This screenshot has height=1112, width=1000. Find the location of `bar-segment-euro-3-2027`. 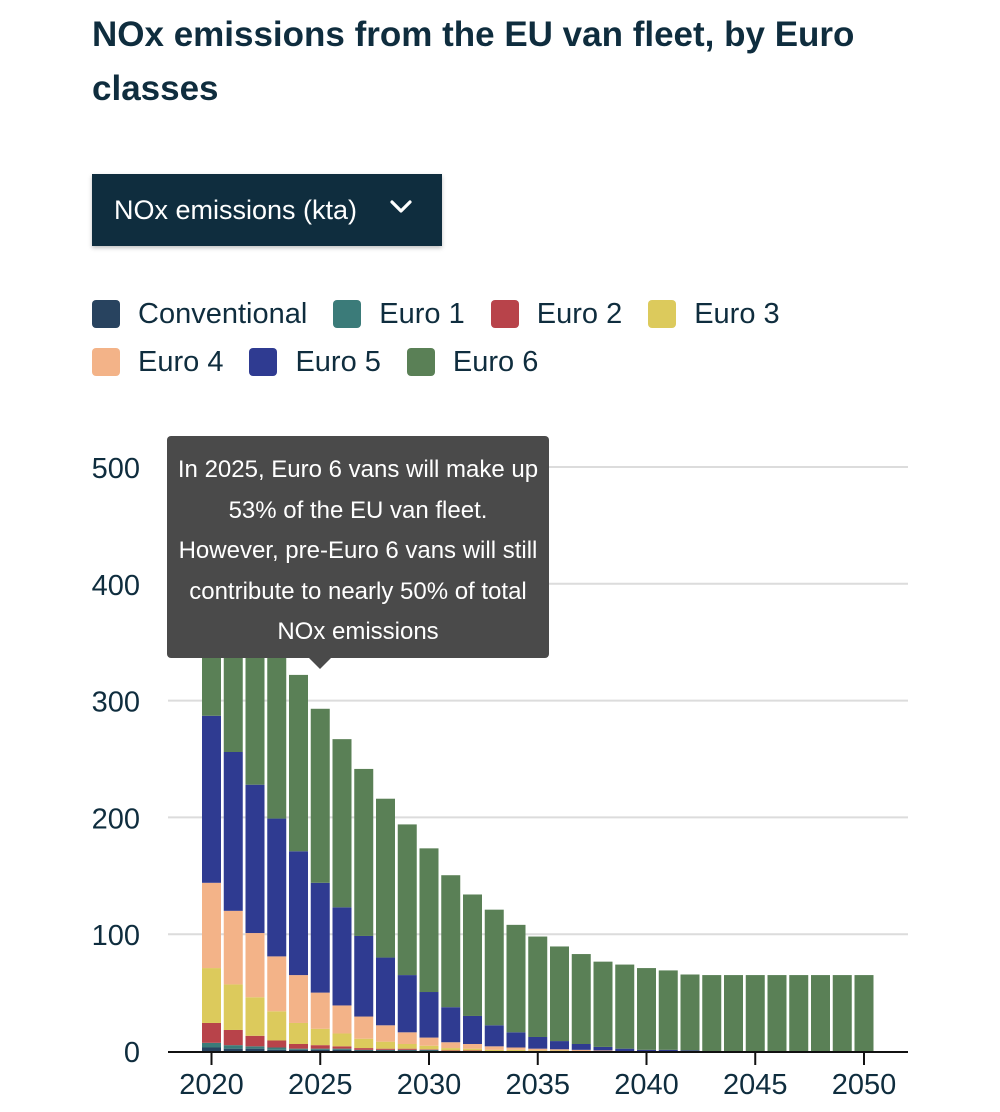

bar-segment-euro-3-2027 is located at coordinates (364, 1043).